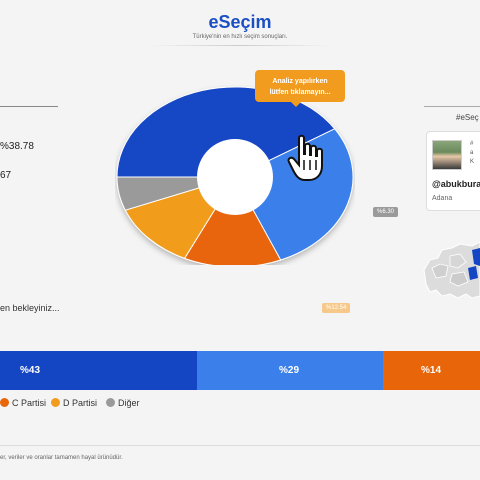 This screenshot has height=480, width=480. I want to click on result-bar-a: %43, so click(98, 370).